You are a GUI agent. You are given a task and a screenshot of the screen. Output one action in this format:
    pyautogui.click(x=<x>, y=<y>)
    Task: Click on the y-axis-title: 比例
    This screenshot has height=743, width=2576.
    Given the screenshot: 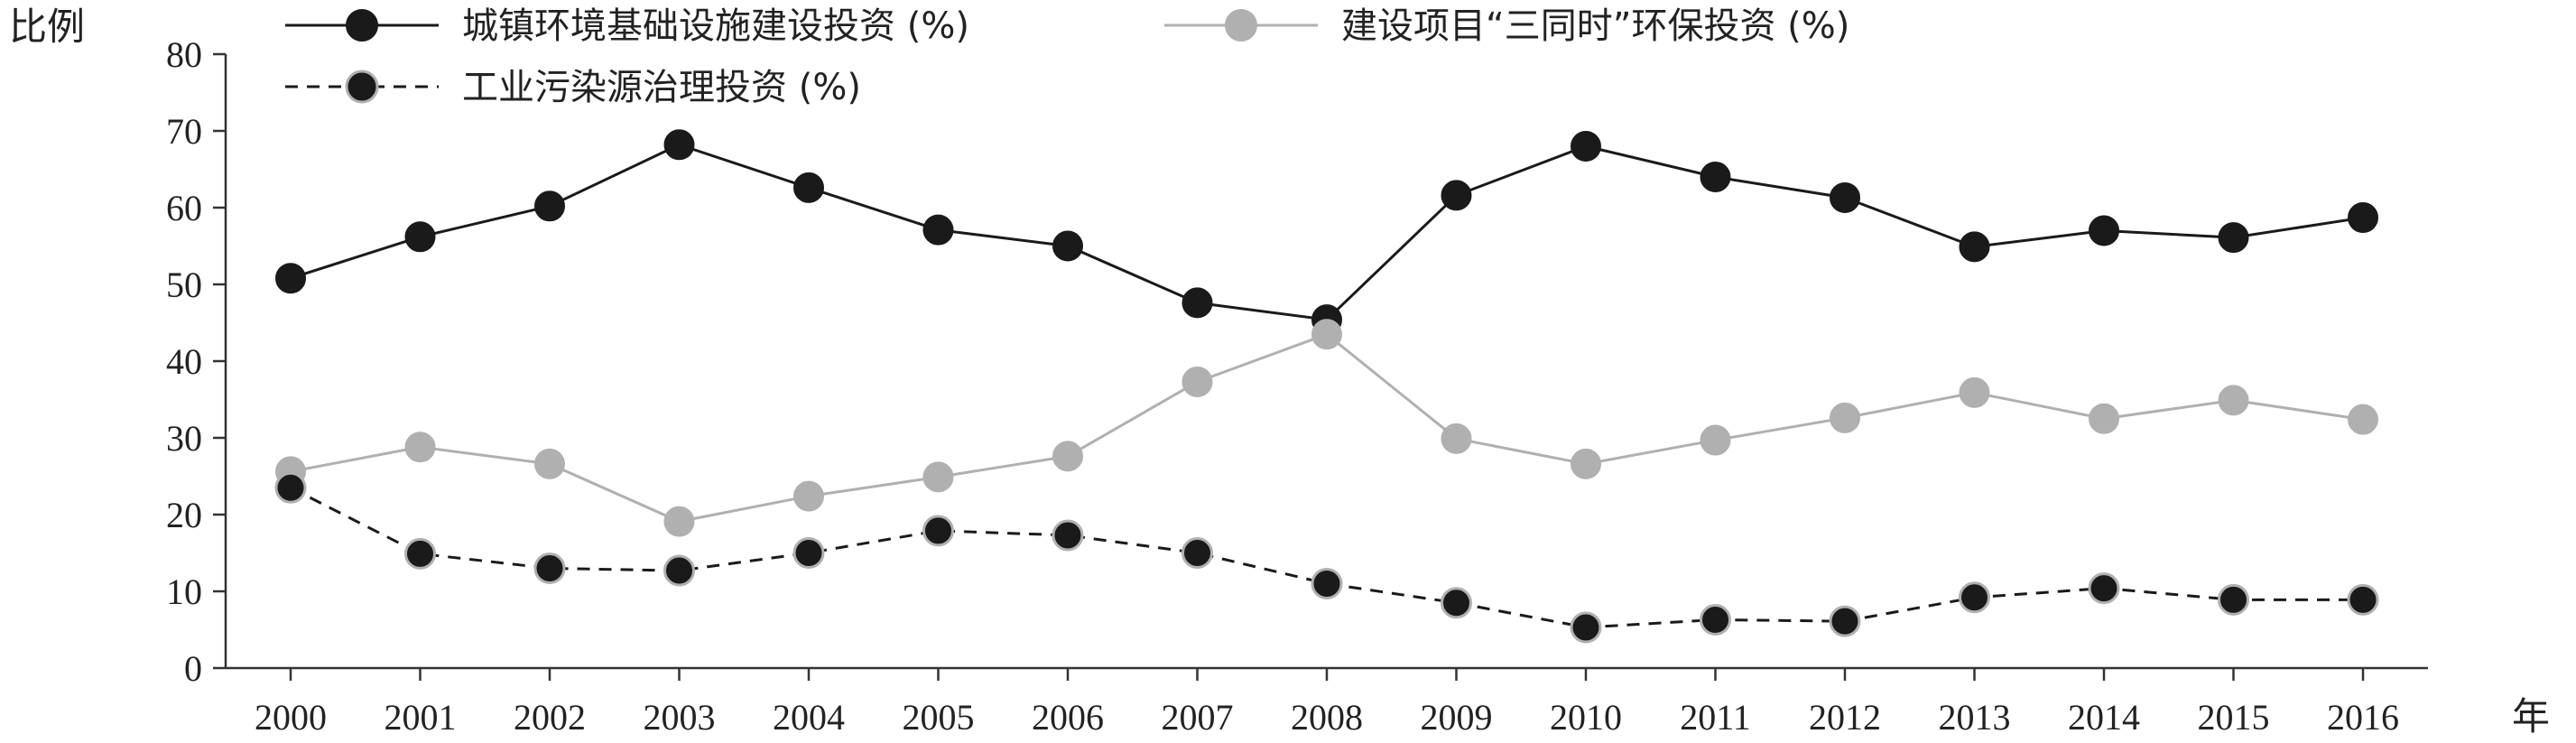 What is the action you would take?
    pyautogui.click(x=47, y=27)
    